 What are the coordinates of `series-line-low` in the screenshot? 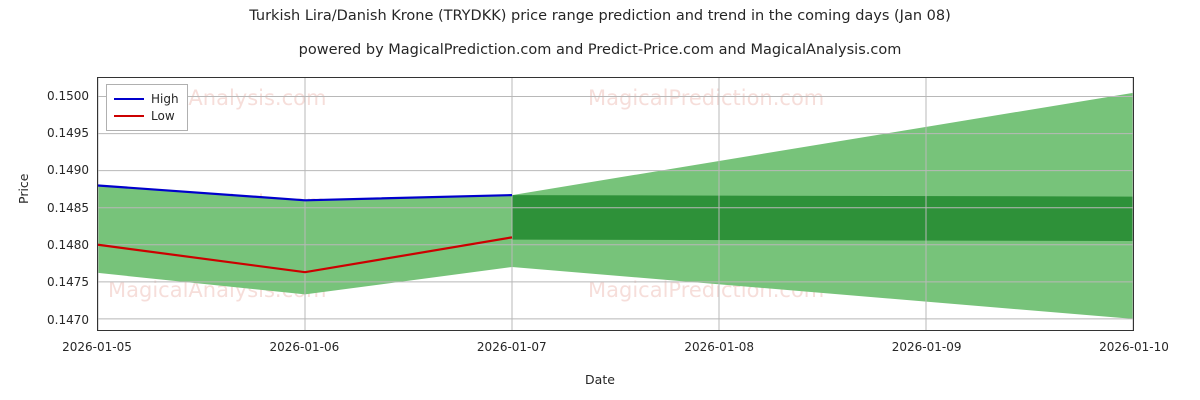 It's located at (305, 254).